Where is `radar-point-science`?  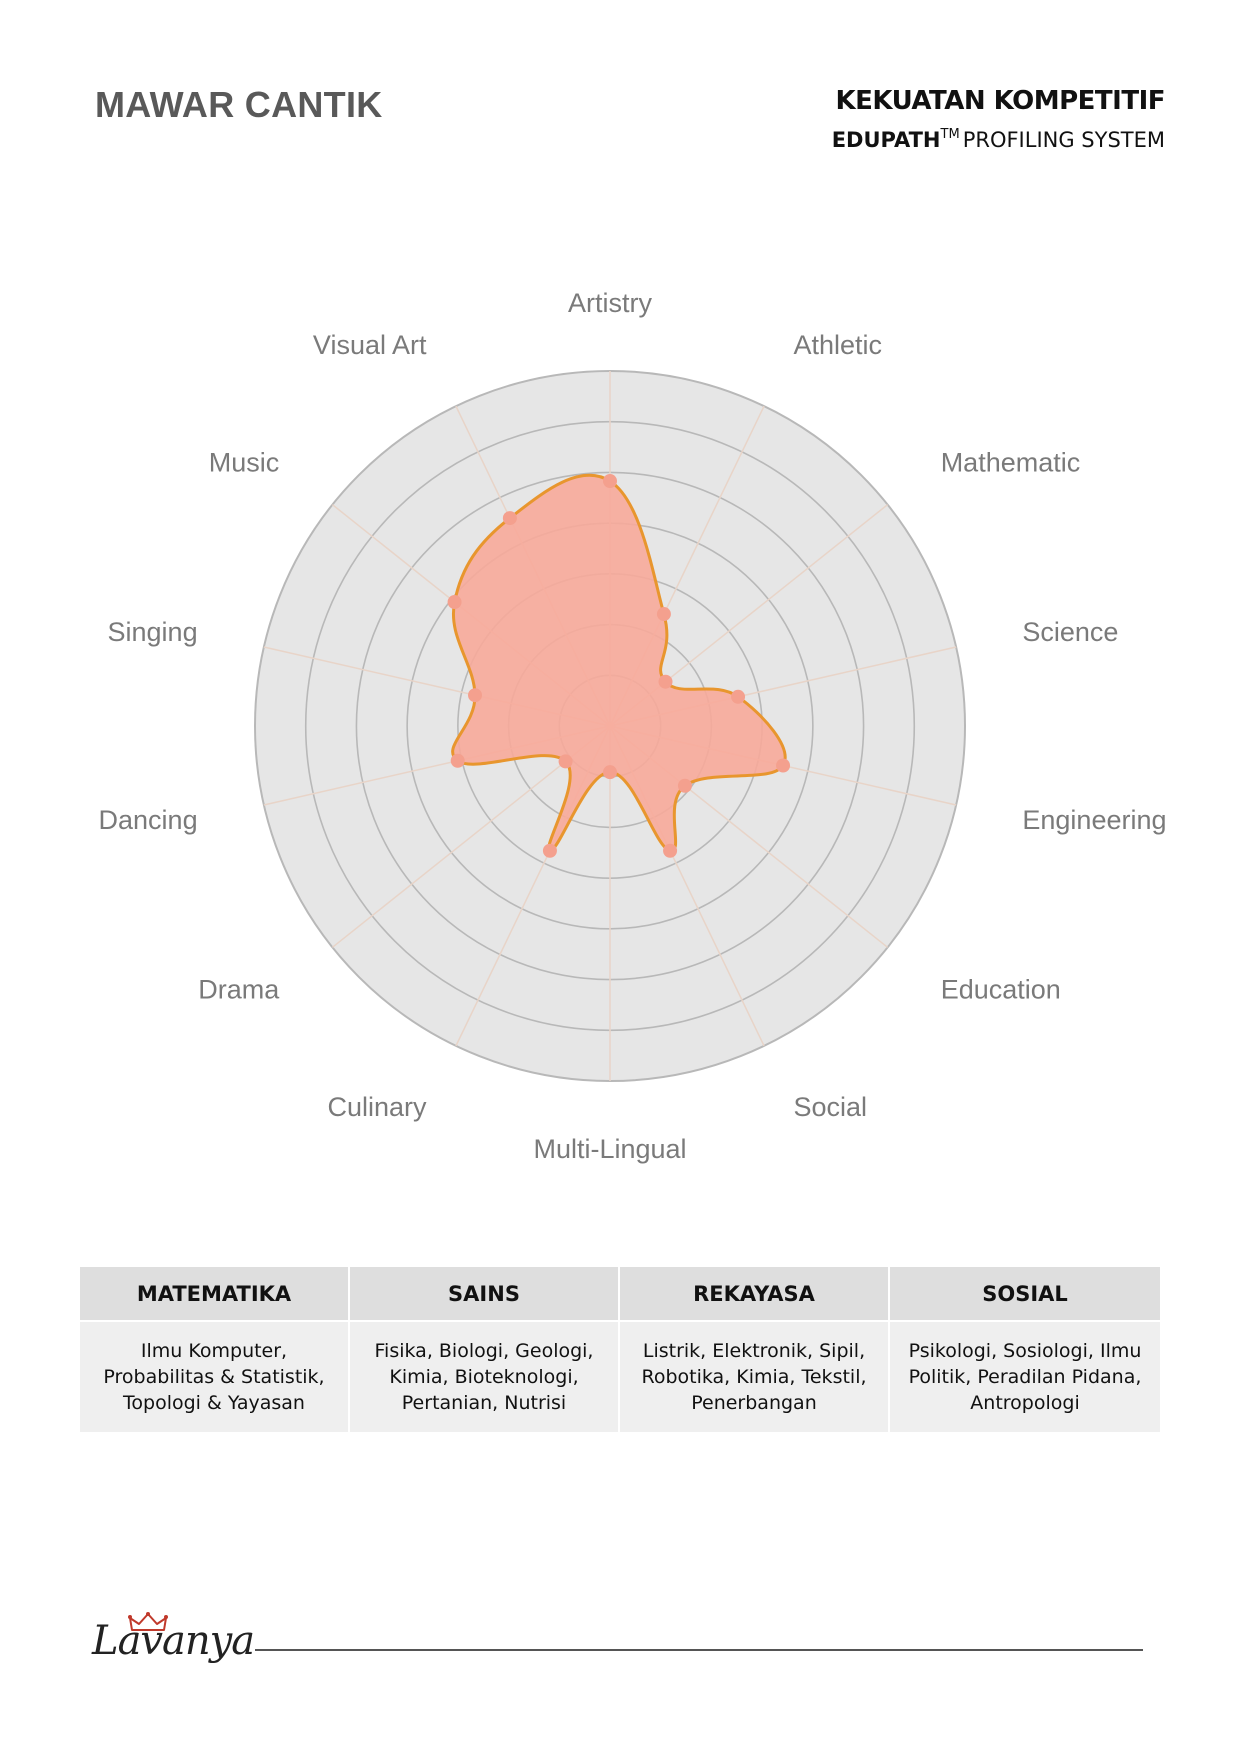 radar-point-science is located at coordinates (738, 696).